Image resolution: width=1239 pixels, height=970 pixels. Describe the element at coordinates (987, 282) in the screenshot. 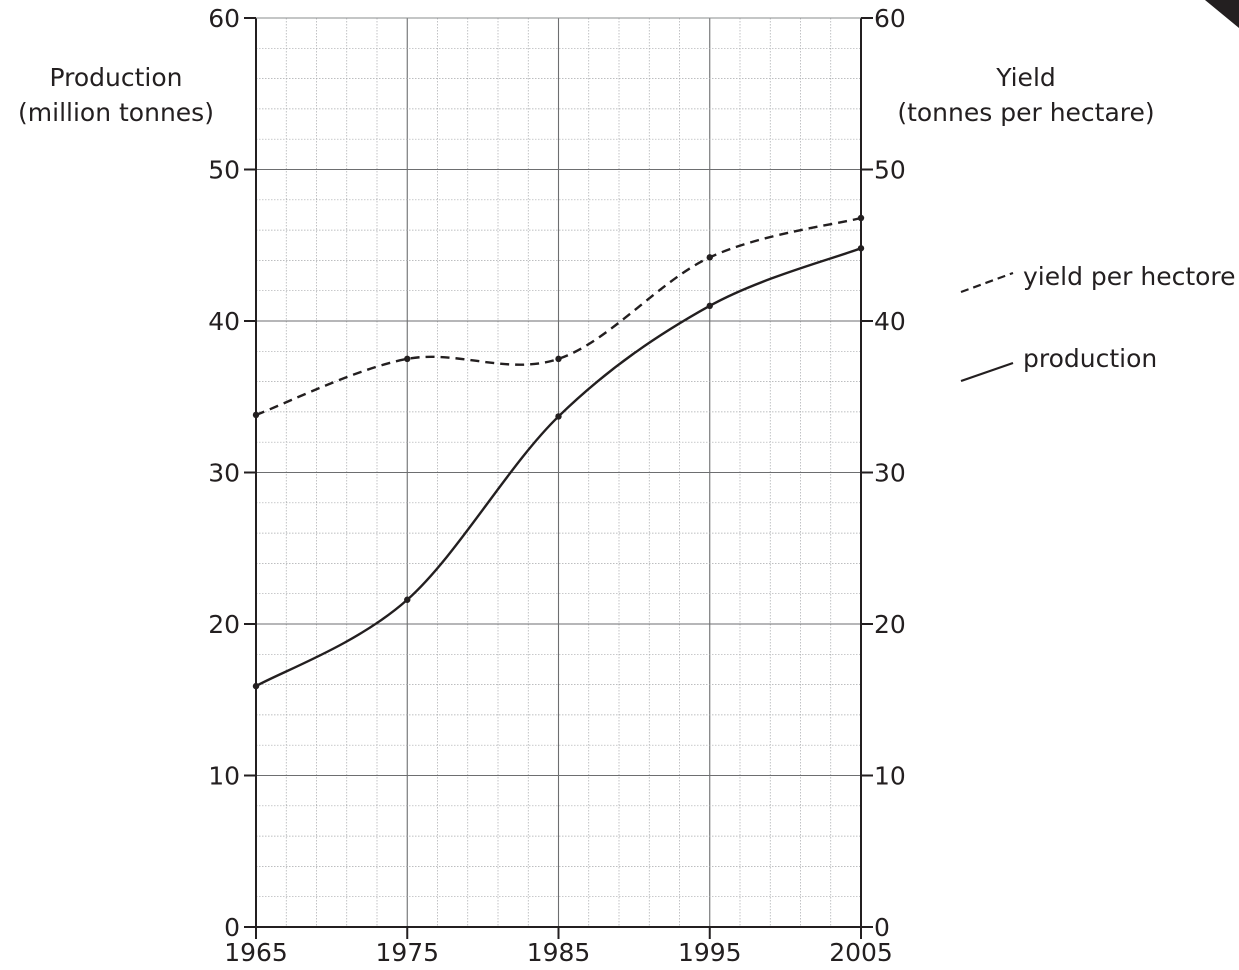

I see `legend-swatch-yield` at that location.